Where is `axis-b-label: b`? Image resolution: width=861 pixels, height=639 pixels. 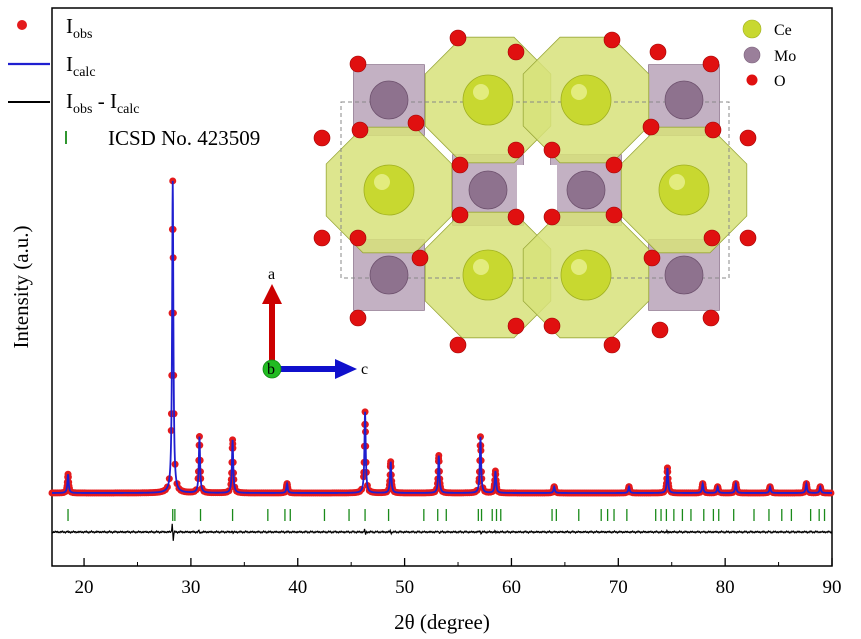
axis-b-label: b is located at coordinates (271, 369).